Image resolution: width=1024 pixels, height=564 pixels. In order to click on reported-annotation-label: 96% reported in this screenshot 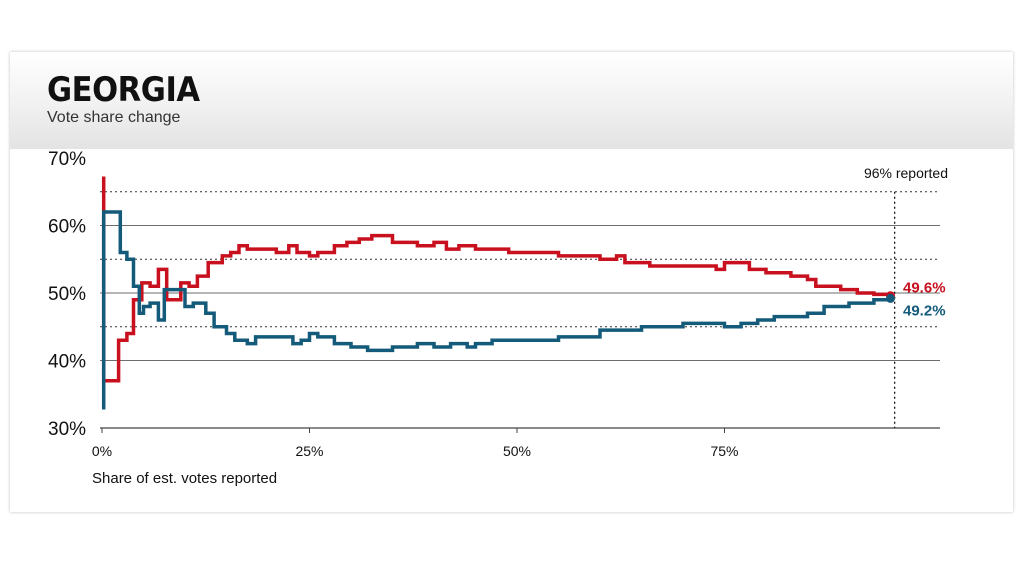, I will do `click(906, 173)`.